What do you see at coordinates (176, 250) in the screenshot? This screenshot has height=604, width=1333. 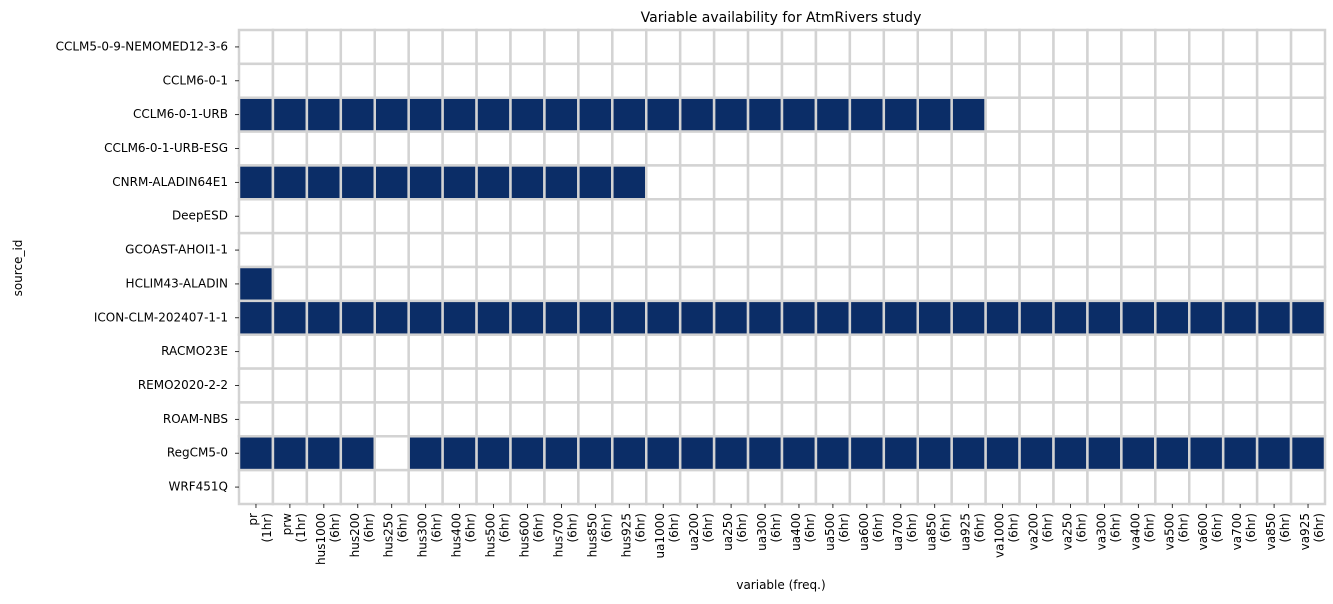 I see `y-tick-label: GCOAST-AHOI1-1` at bounding box center [176, 250].